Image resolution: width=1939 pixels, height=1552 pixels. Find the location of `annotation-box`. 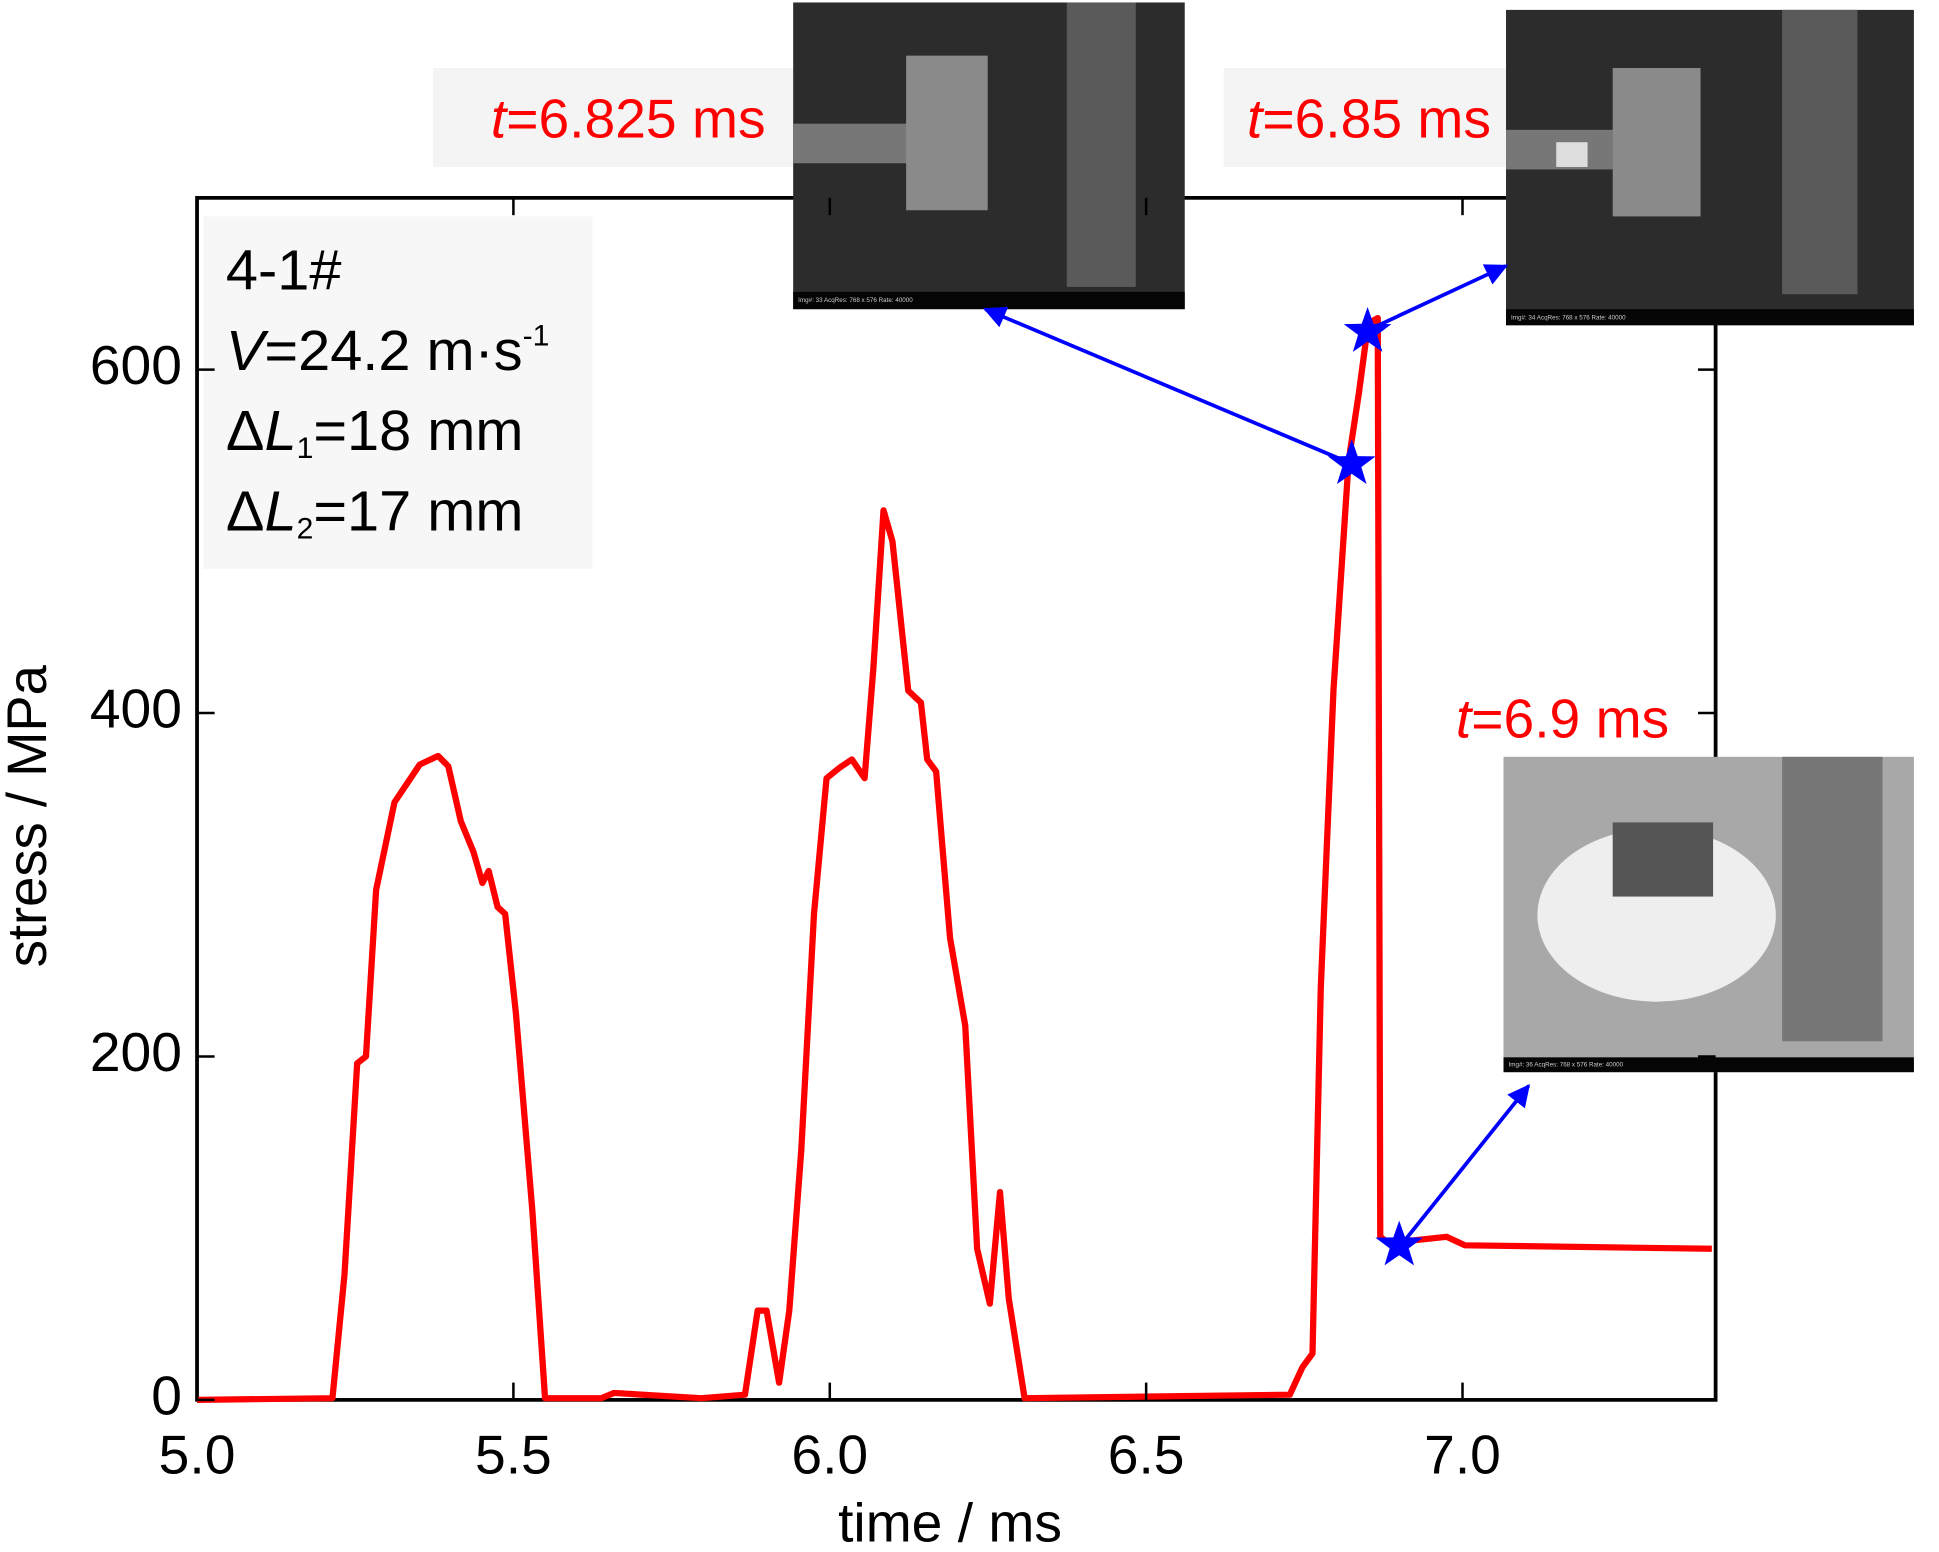

annotation-box is located at coordinates (398, 392).